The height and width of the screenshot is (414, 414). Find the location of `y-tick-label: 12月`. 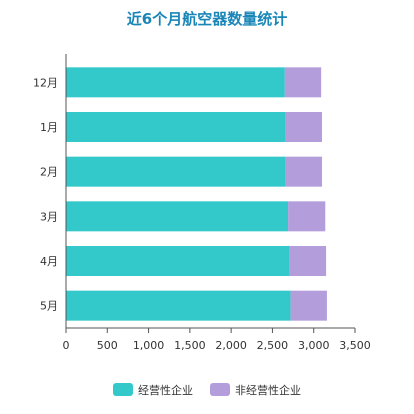

y-tick-label: 12月 is located at coordinates (45, 82).